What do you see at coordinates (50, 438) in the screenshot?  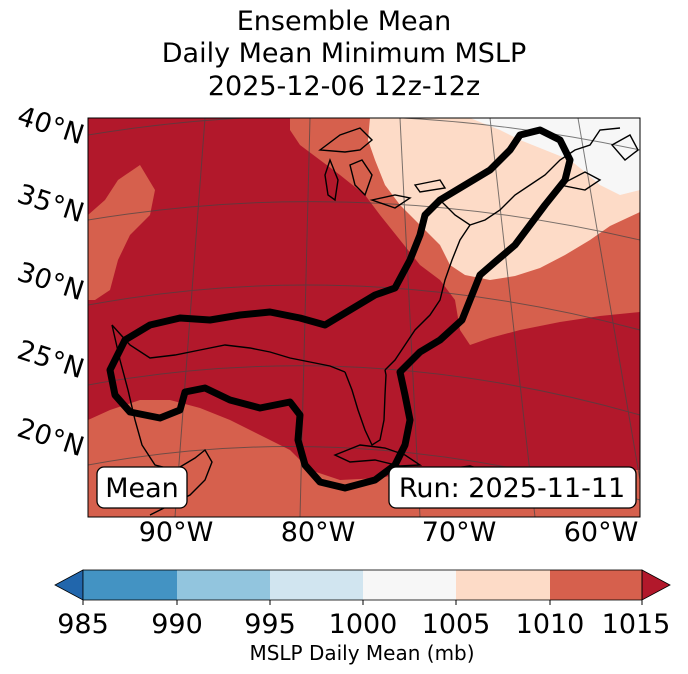 I see `lat-label-20: 20°N` at bounding box center [50, 438].